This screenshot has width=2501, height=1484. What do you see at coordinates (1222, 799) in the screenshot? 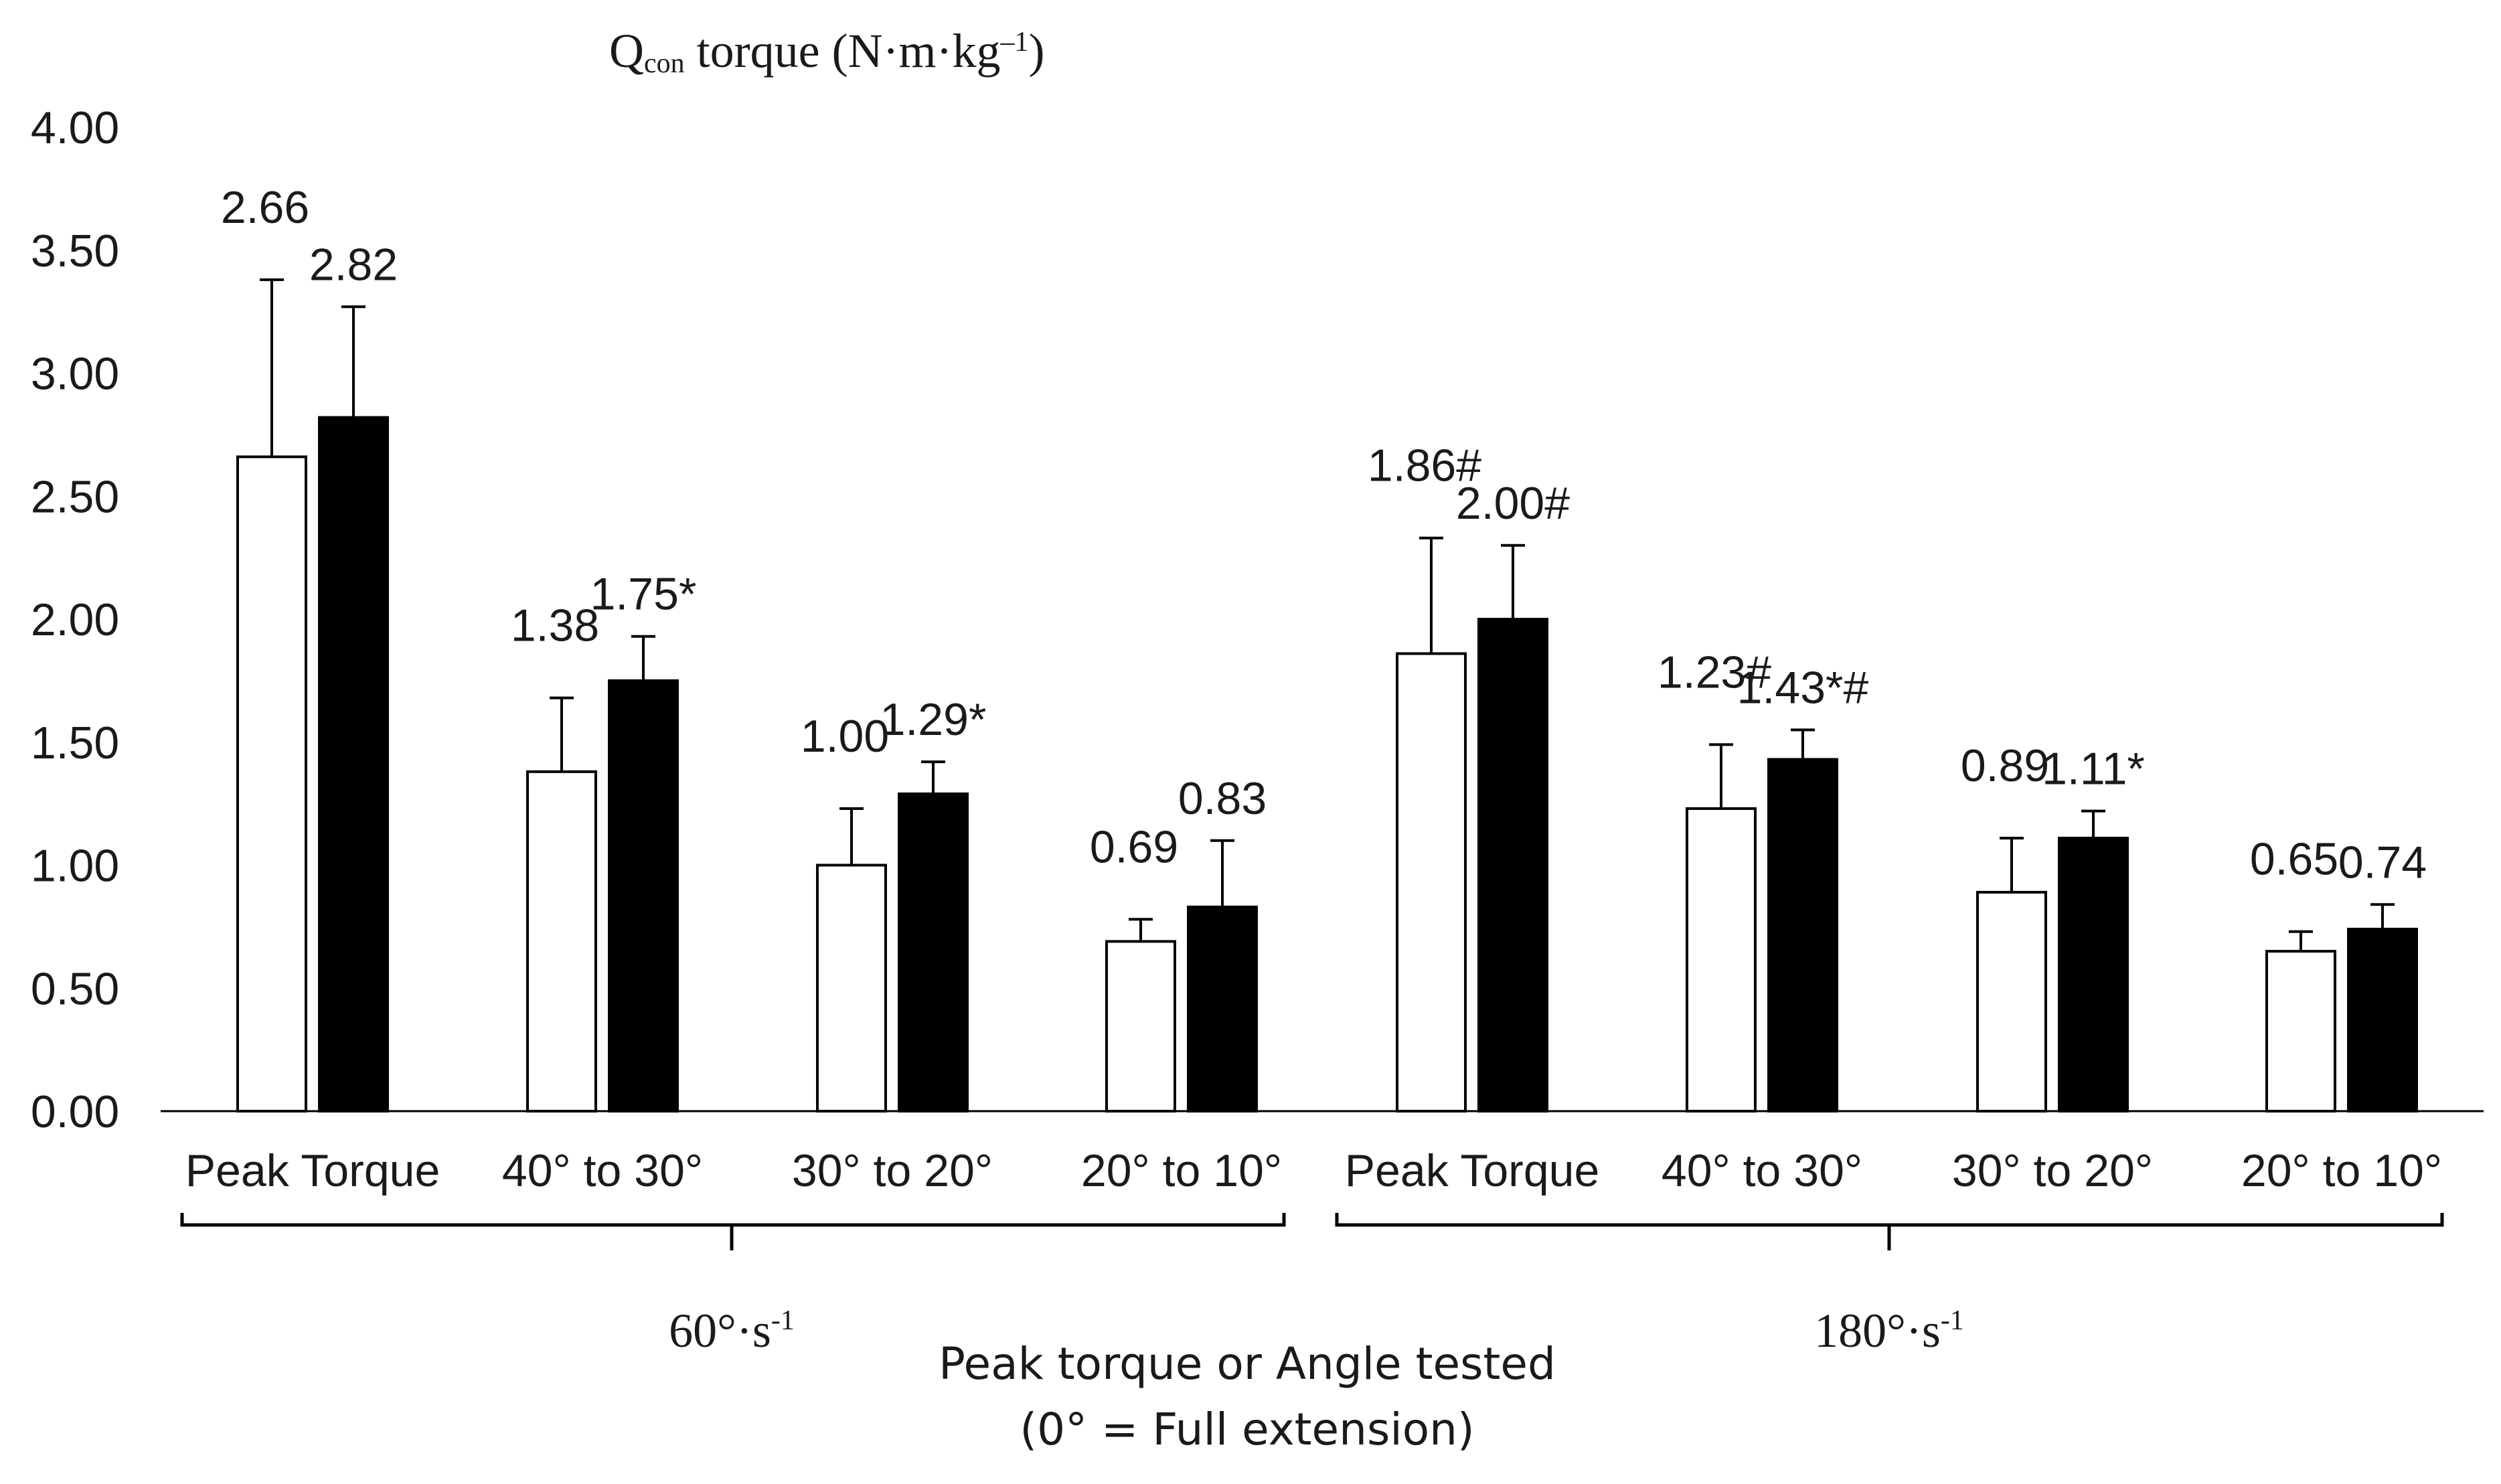
I see `data-label: 0.83` at bounding box center [1222, 799].